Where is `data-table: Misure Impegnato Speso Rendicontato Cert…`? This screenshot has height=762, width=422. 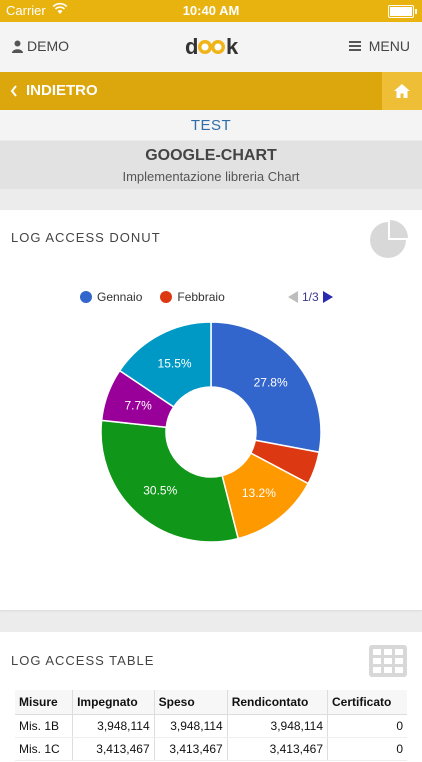 data-table: Misure Impegnato Speso Rendicontato Cert… is located at coordinates (211, 725).